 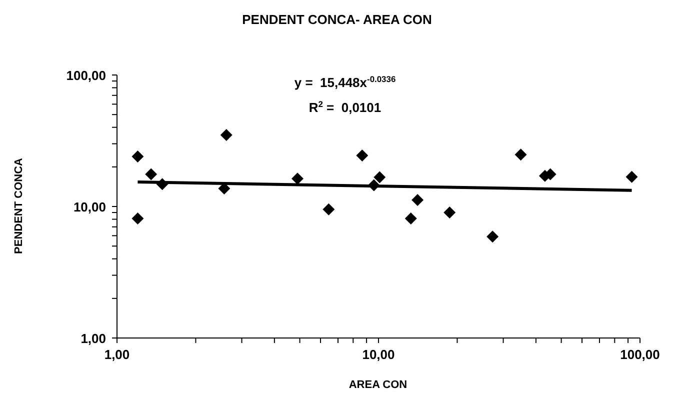 What do you see at coordinates (93, 338) in the screenshot?
I see `y-tick-label: 1,00` at bounding box center [93, 338].